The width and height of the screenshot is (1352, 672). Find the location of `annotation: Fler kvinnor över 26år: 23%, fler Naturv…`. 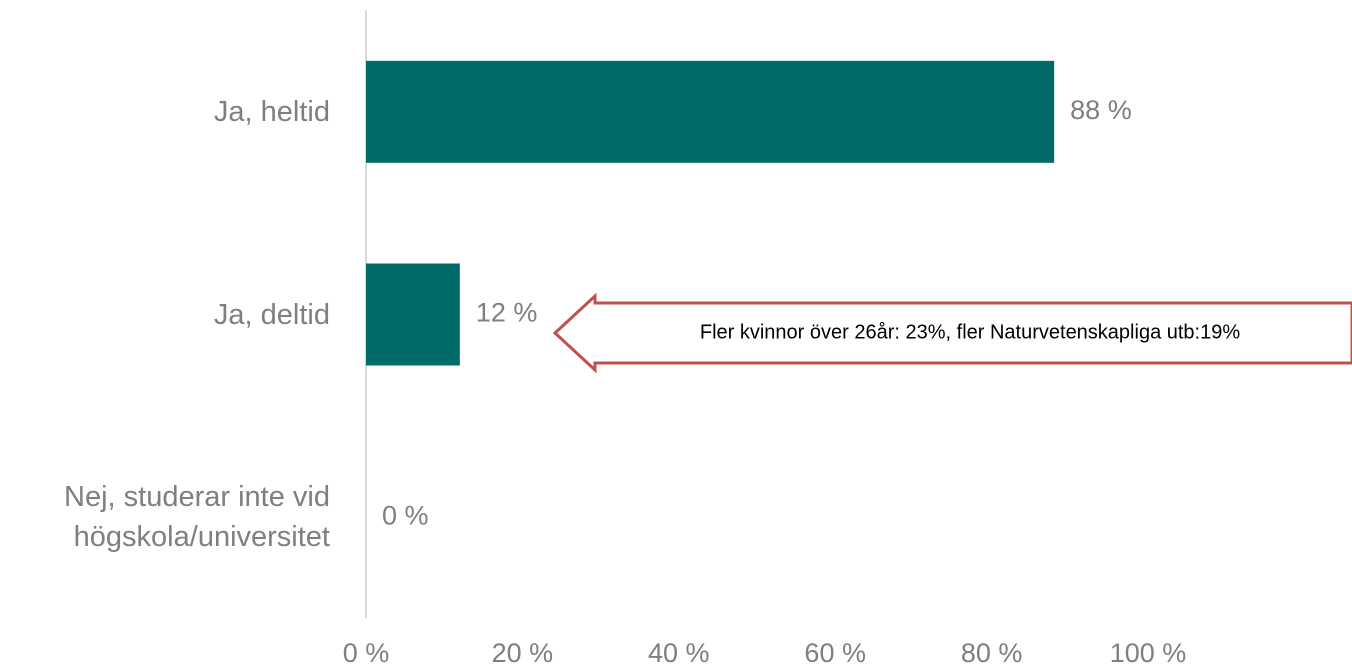

annotation: Fler kvinnor över 26år: 23%, fler Naturv… is located at coordinates (970, 332).